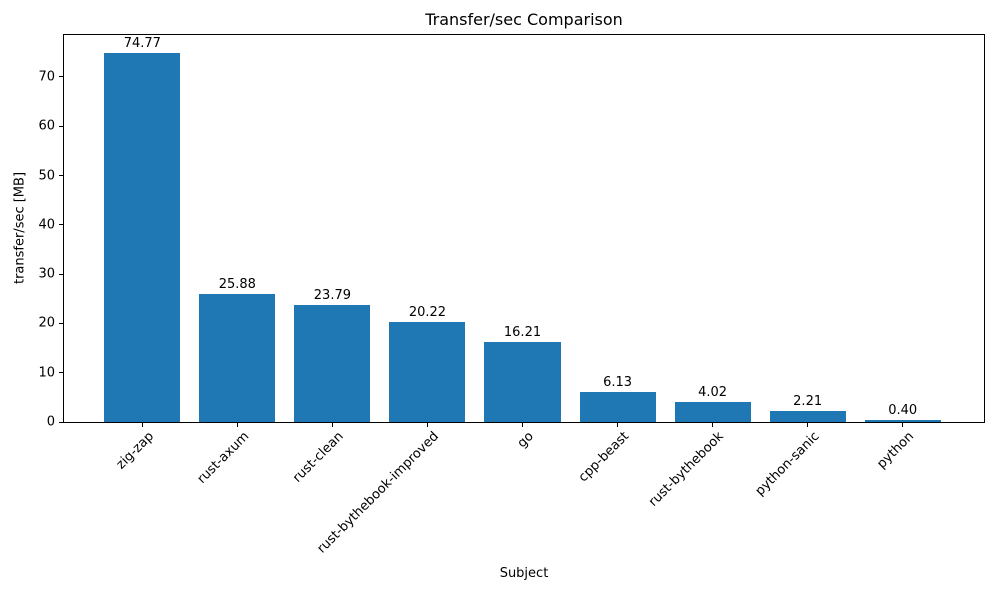 Image resolution: width=1000 pixels, height=600 pixels. Describe the element at coordinates (46, 126) in the screenshot. I see `y-tick-label: 60` at that location.